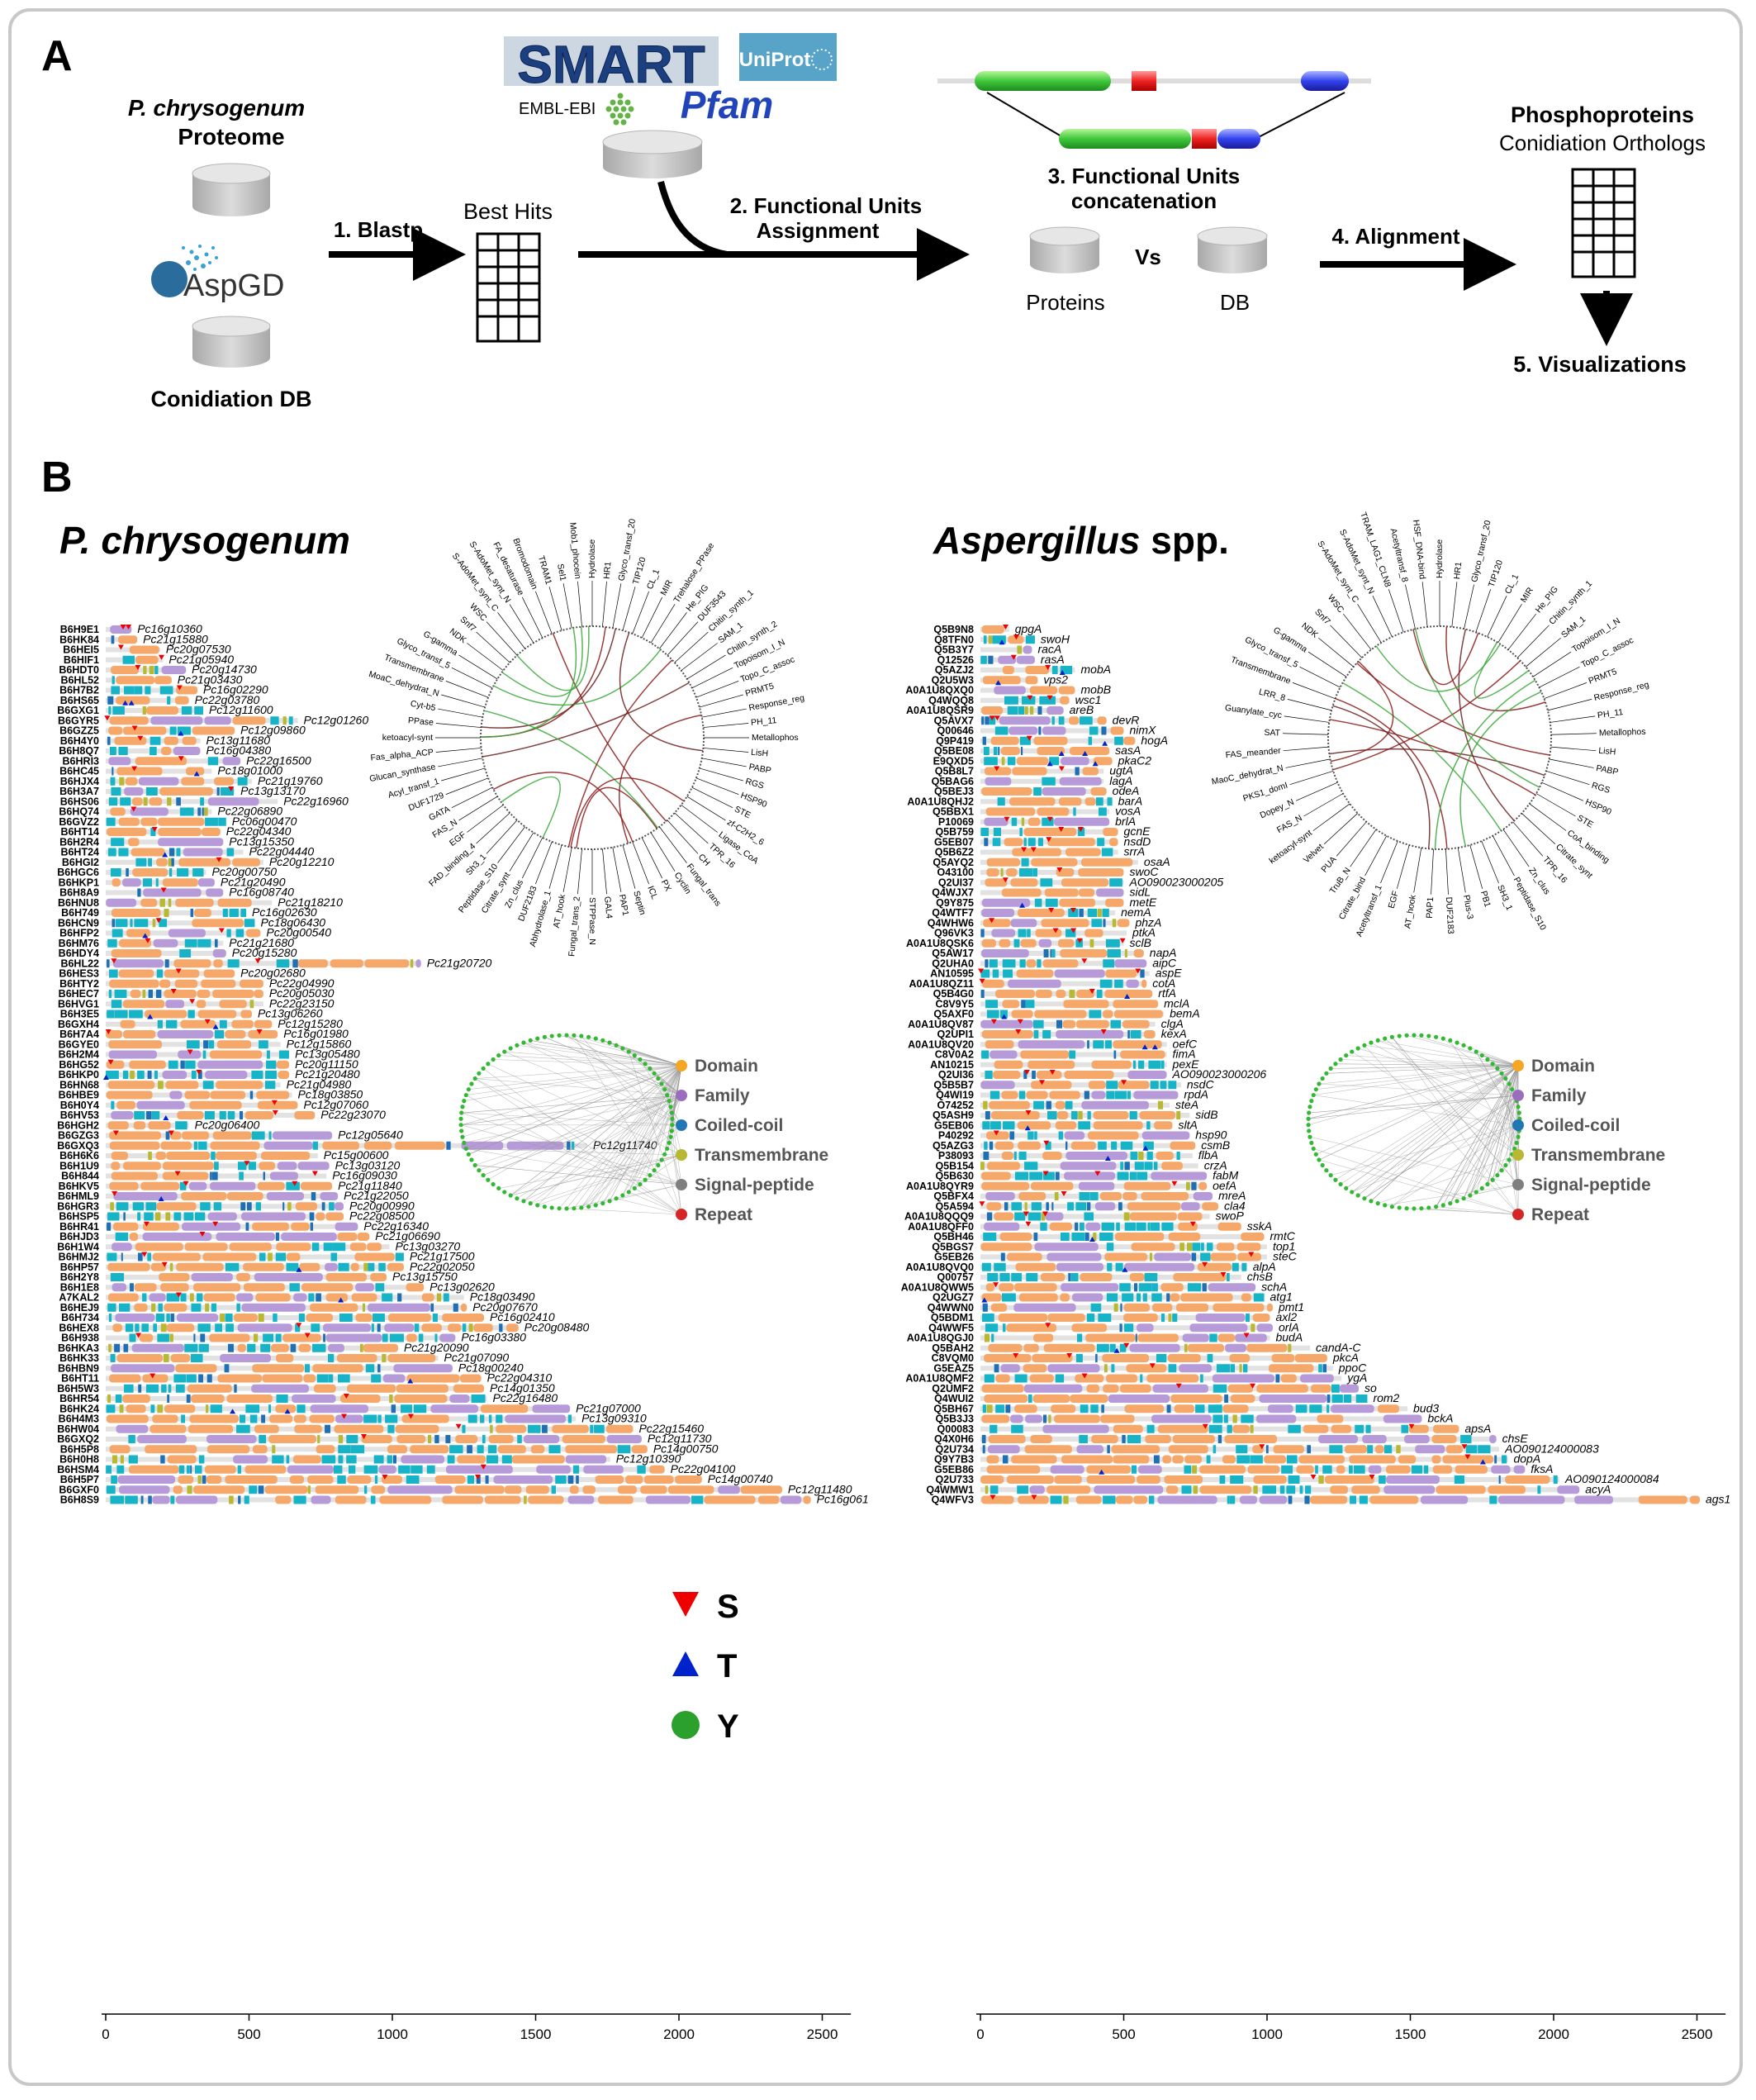 The image size is (1756, 2100). What do you see at coordinates (79, 731) in the screenshot?
I see `protein-id-label: B6GZZ5` at bounding box center [79, 731].